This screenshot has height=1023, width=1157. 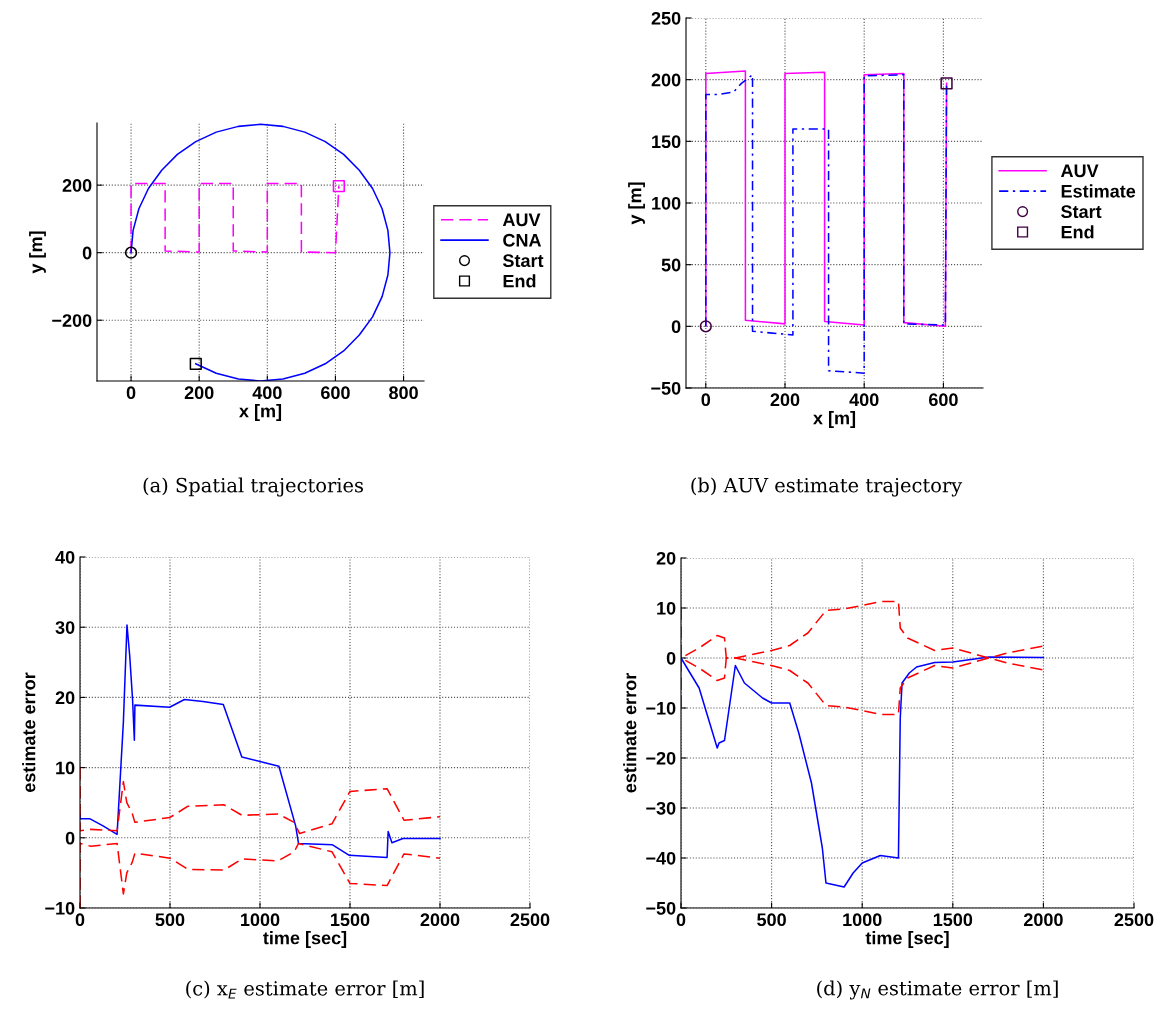 What do you see at coordinates (661, 808) in the screenshot?
I see `y-tick-label: −30` at bounding box center [661, 808].